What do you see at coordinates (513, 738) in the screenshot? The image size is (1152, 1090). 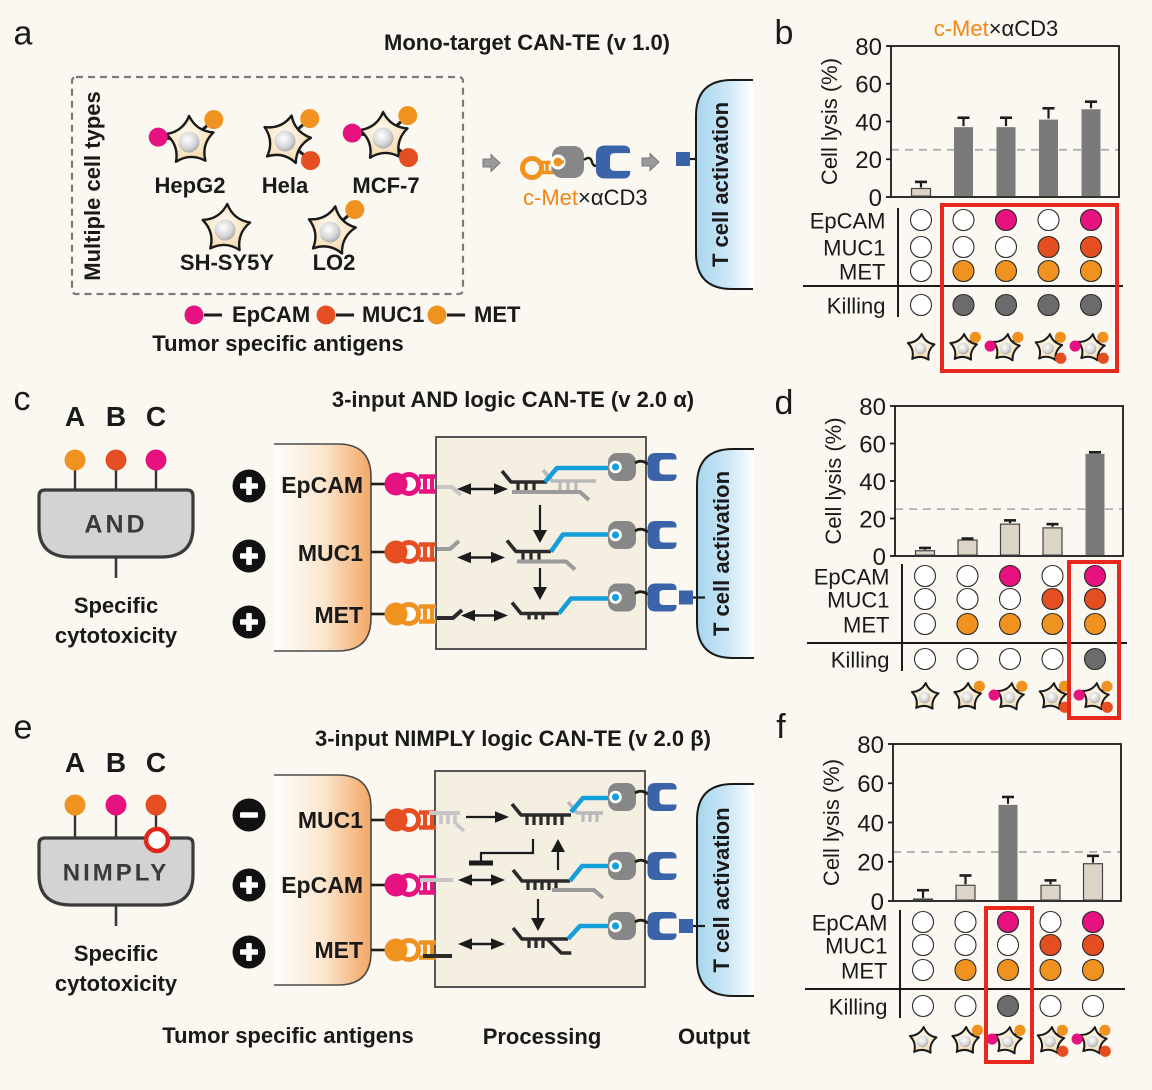 I see `svg-text:3-input NIMPLY logic CAN-TE (v: 3-input NIMPLY logic CAN-TE (v 2.0 β)` at bounding box center [513, 738].